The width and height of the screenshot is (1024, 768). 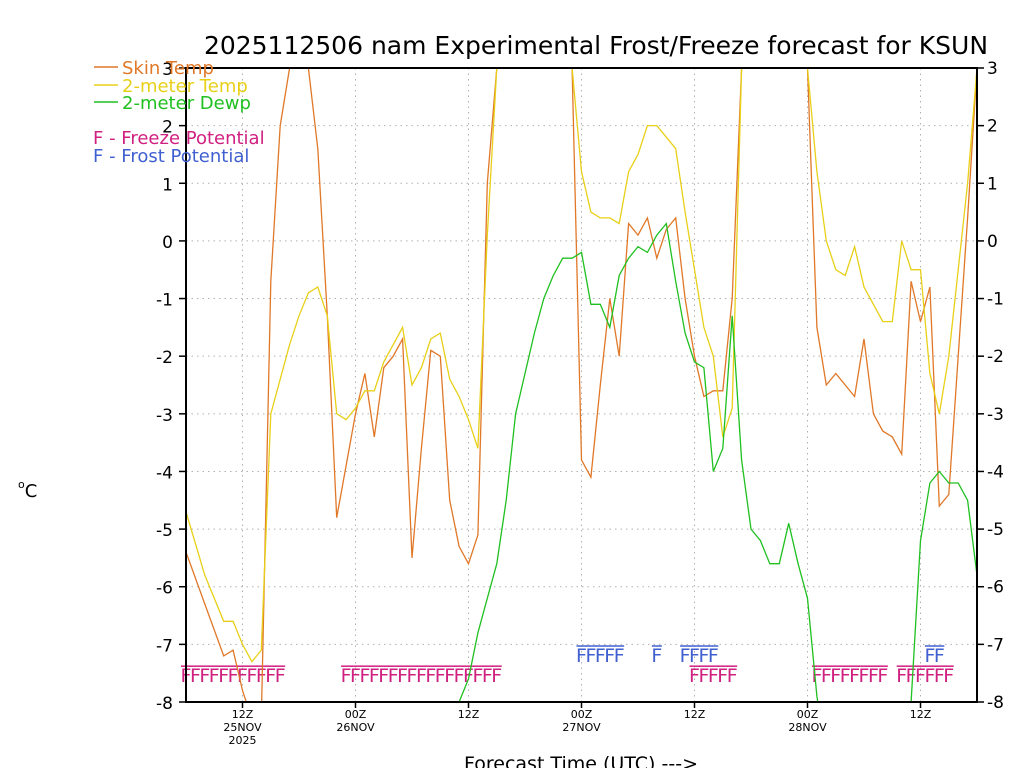 What do you see at coordinates (164, 358) in the screenshot?
I see `y-tick-label-left: -2` at bounding box center [164, 358].